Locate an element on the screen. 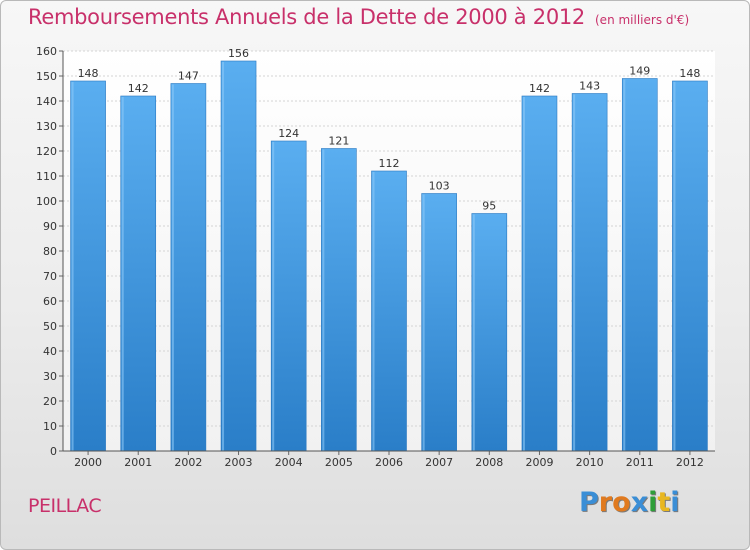  y-tick-label: 50 is located at coordinates (50, 326).